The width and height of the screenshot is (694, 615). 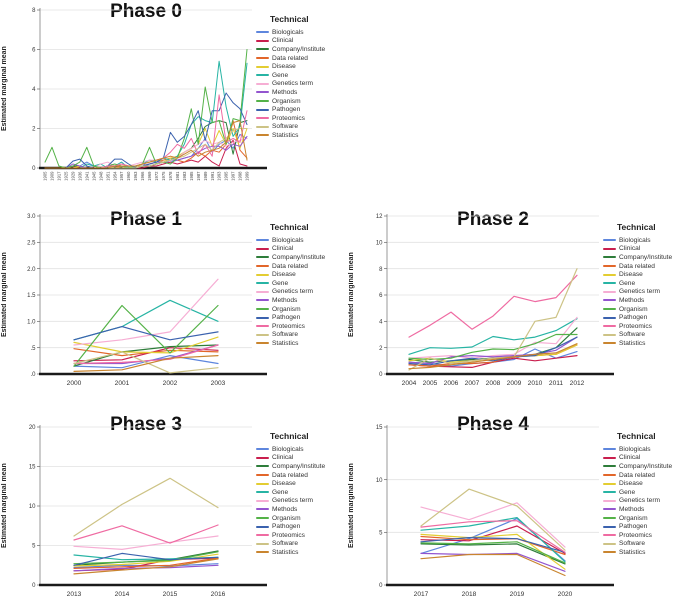 What do you see at coordinates (35, 507) in the screenshot?
I see `y-axis: 0 5 10 15 20` at bounding box center [35, 507].